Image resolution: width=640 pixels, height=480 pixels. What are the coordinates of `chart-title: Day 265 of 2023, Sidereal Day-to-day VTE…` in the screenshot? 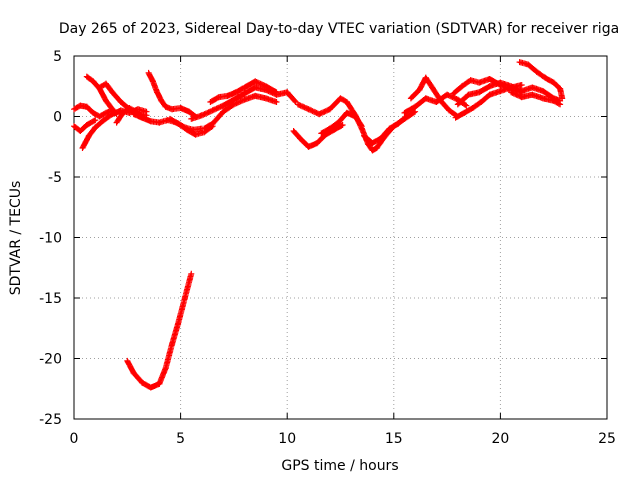 It's located at (339, 29).